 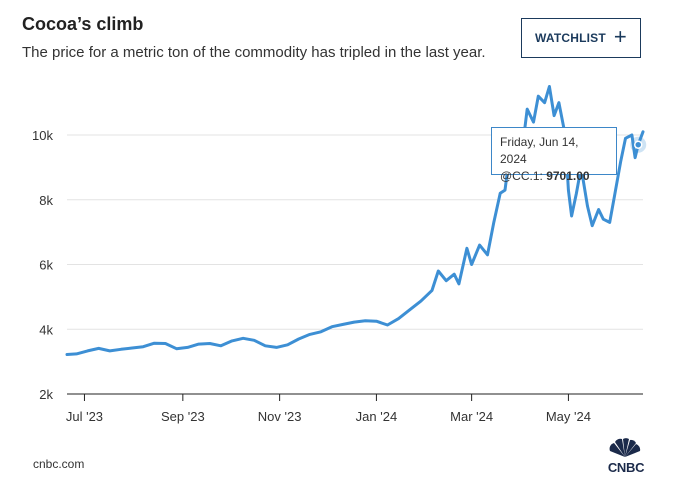 I want to click on highlight-point, so click(x=638, y=144).